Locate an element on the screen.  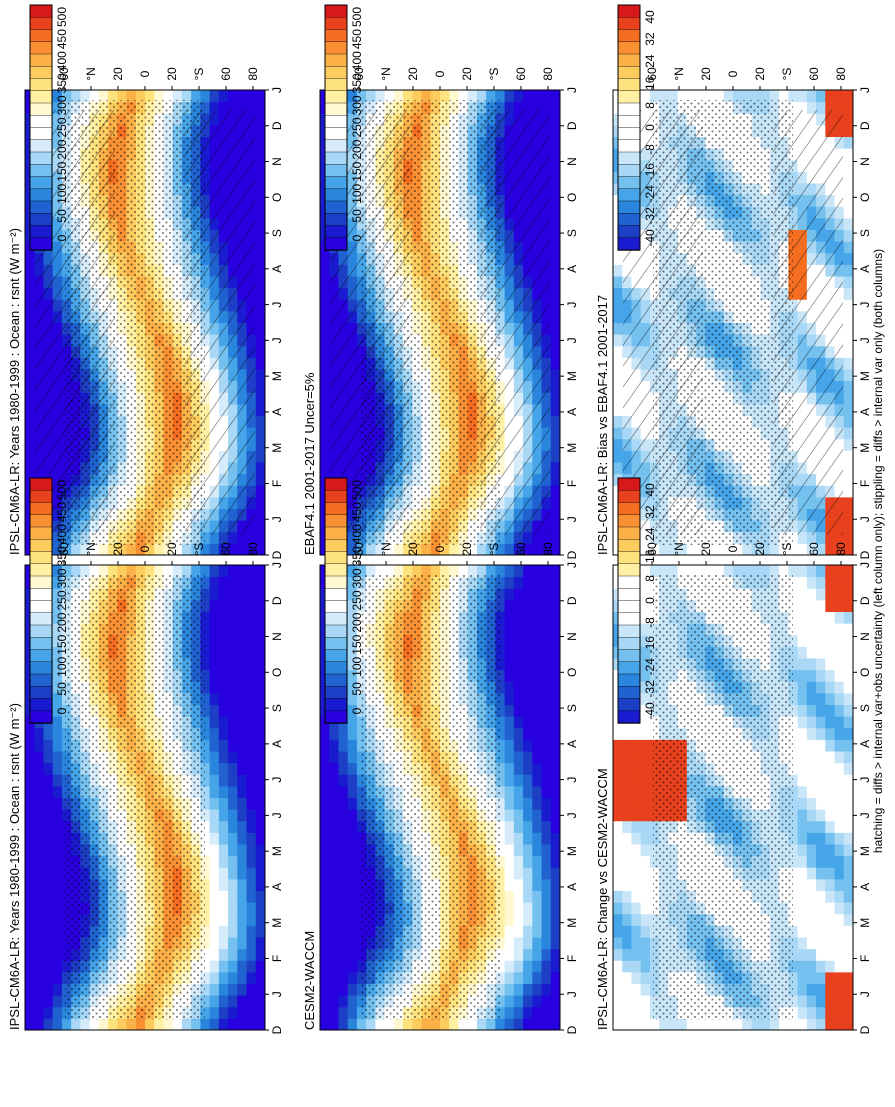
colorbar-label: 500 is located at coordinates (62, 17).